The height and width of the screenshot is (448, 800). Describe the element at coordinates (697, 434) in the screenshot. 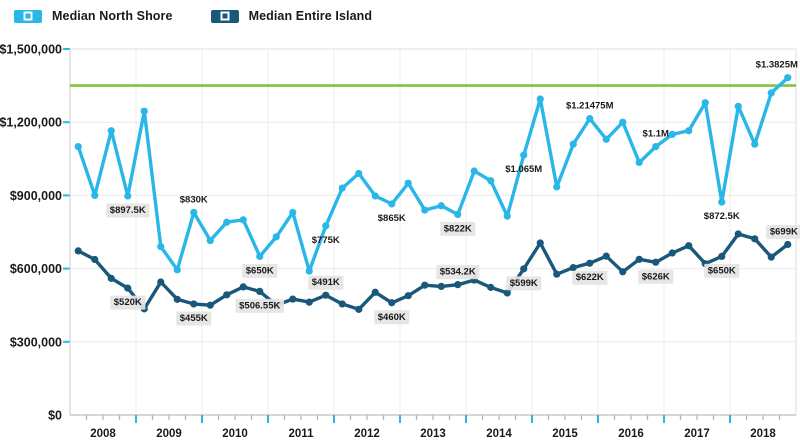

I see `x-axis-year-label: 2017` at that location.